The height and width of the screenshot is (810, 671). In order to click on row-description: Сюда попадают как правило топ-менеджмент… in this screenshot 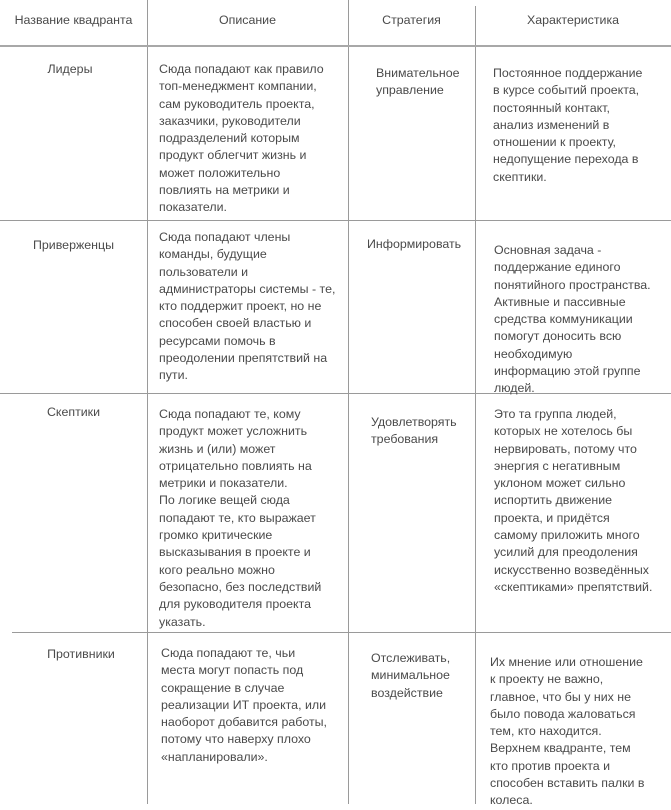, I will do `click(241, 138)`.